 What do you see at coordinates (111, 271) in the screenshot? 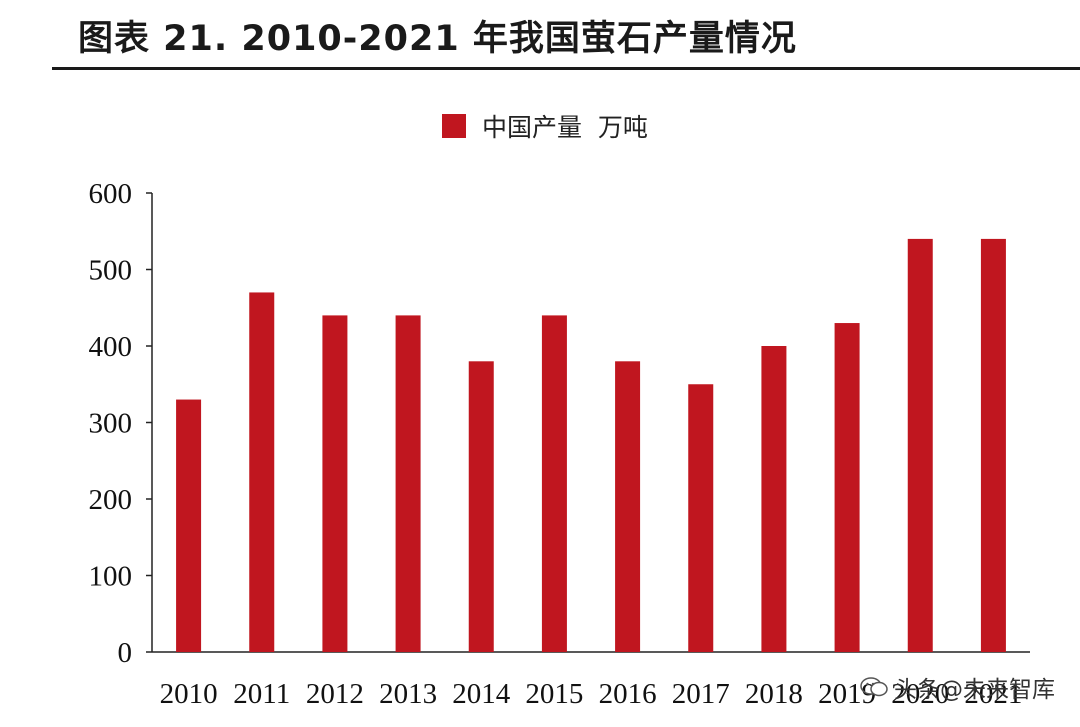
I see `y-tick-label: 500` at bounding box center [111, 271].